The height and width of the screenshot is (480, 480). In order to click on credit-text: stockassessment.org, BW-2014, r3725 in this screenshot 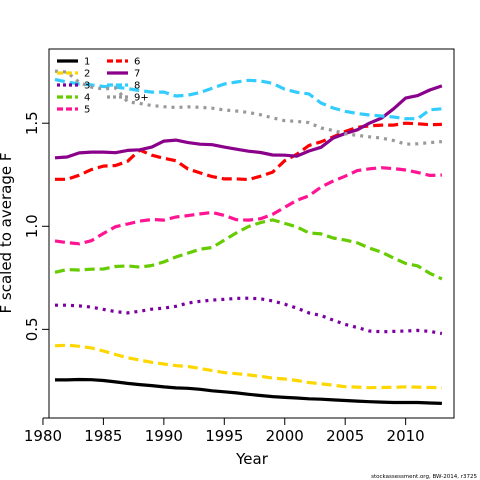, I will do `click(424, 477)`.